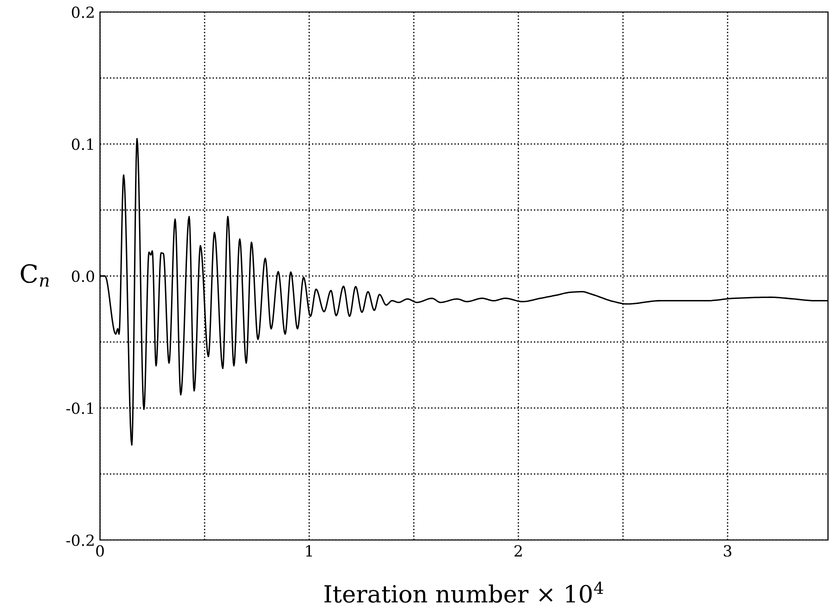  Describe the element at coordinates (309, 550) in the screenshot. I see `x-tick-label: 1` at that location.